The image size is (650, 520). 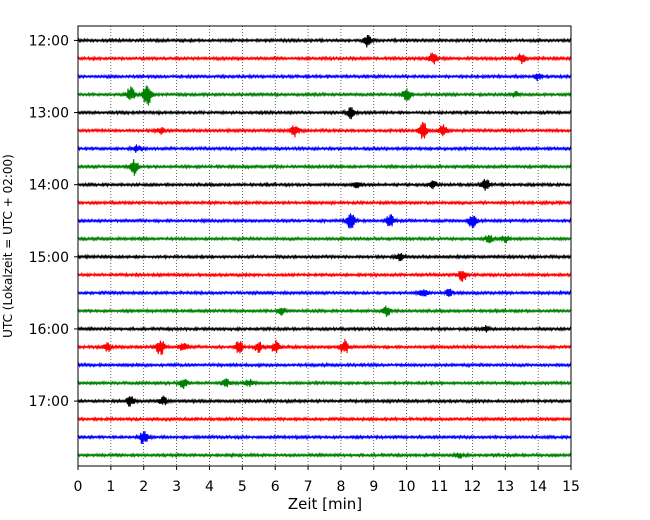 I want to click on x-tick-label: 9, so click(x=373, y=487).